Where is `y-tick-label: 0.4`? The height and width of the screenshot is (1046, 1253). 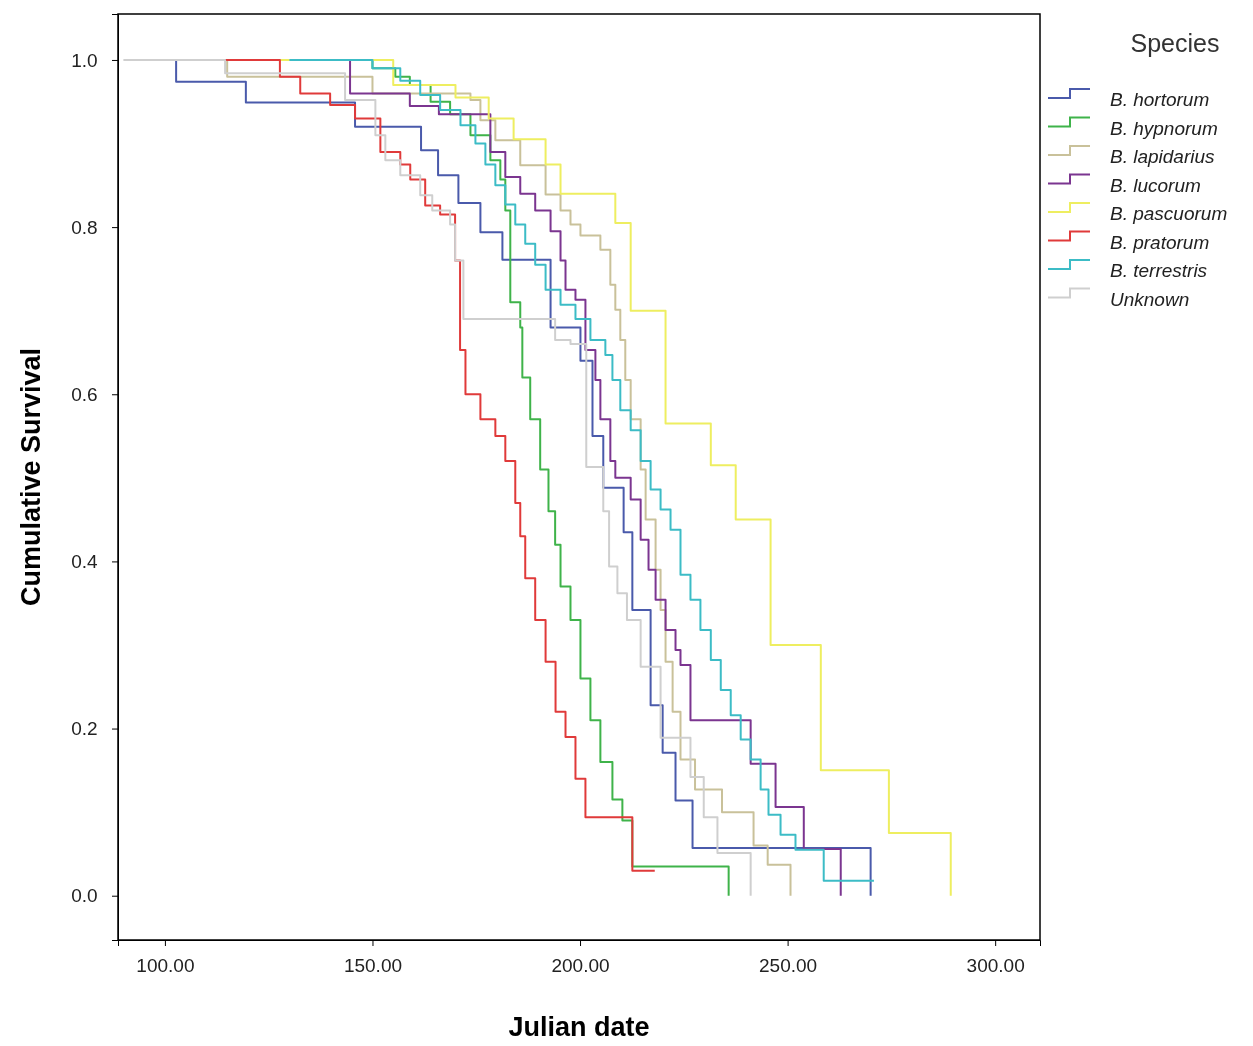
y-tick-label: 0.4 is located at coordinates (85, 561).